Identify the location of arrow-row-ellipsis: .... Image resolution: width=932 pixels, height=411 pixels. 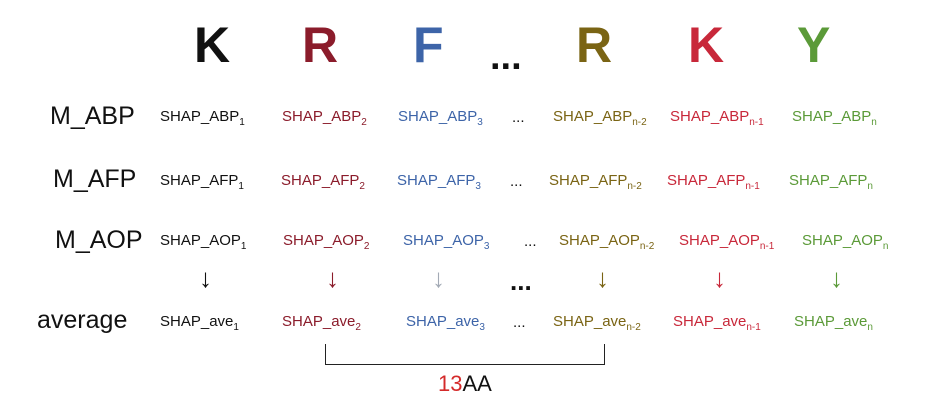
(521, 281).